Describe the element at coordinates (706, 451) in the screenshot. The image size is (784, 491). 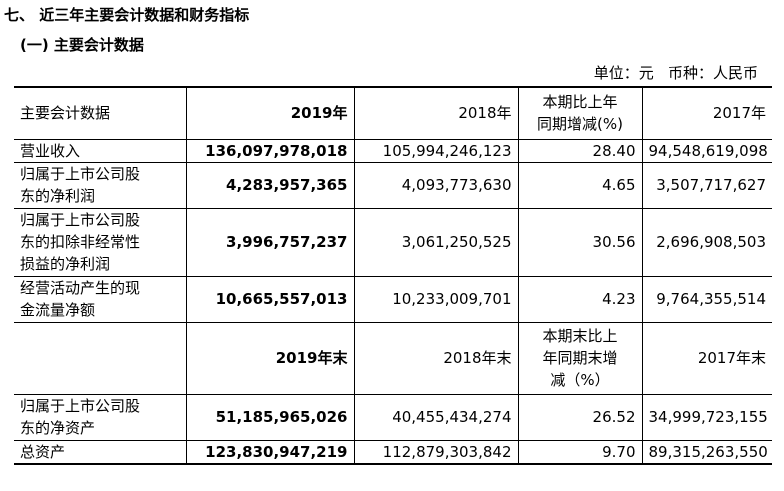
I see `value-2017: 89,315,263,550` at that location.